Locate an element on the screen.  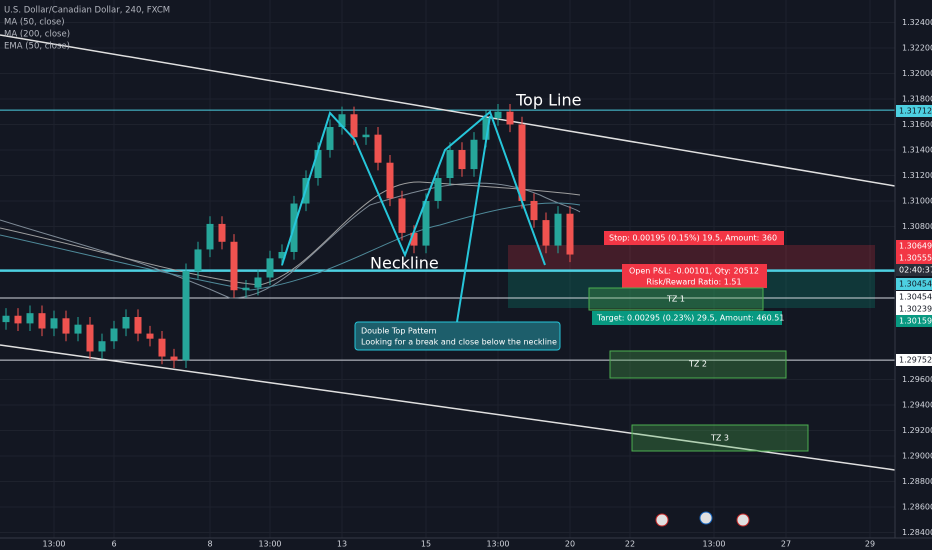
price-tag-label: 1.29752 is located at coordinates (915, 360).